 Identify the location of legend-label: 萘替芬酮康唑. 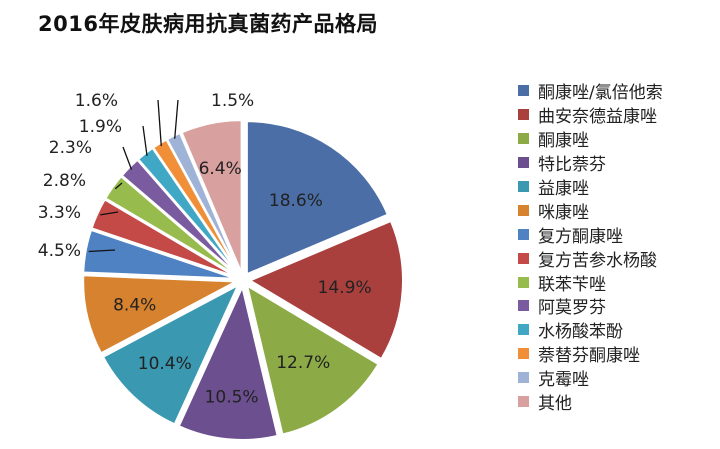
(589, 356).